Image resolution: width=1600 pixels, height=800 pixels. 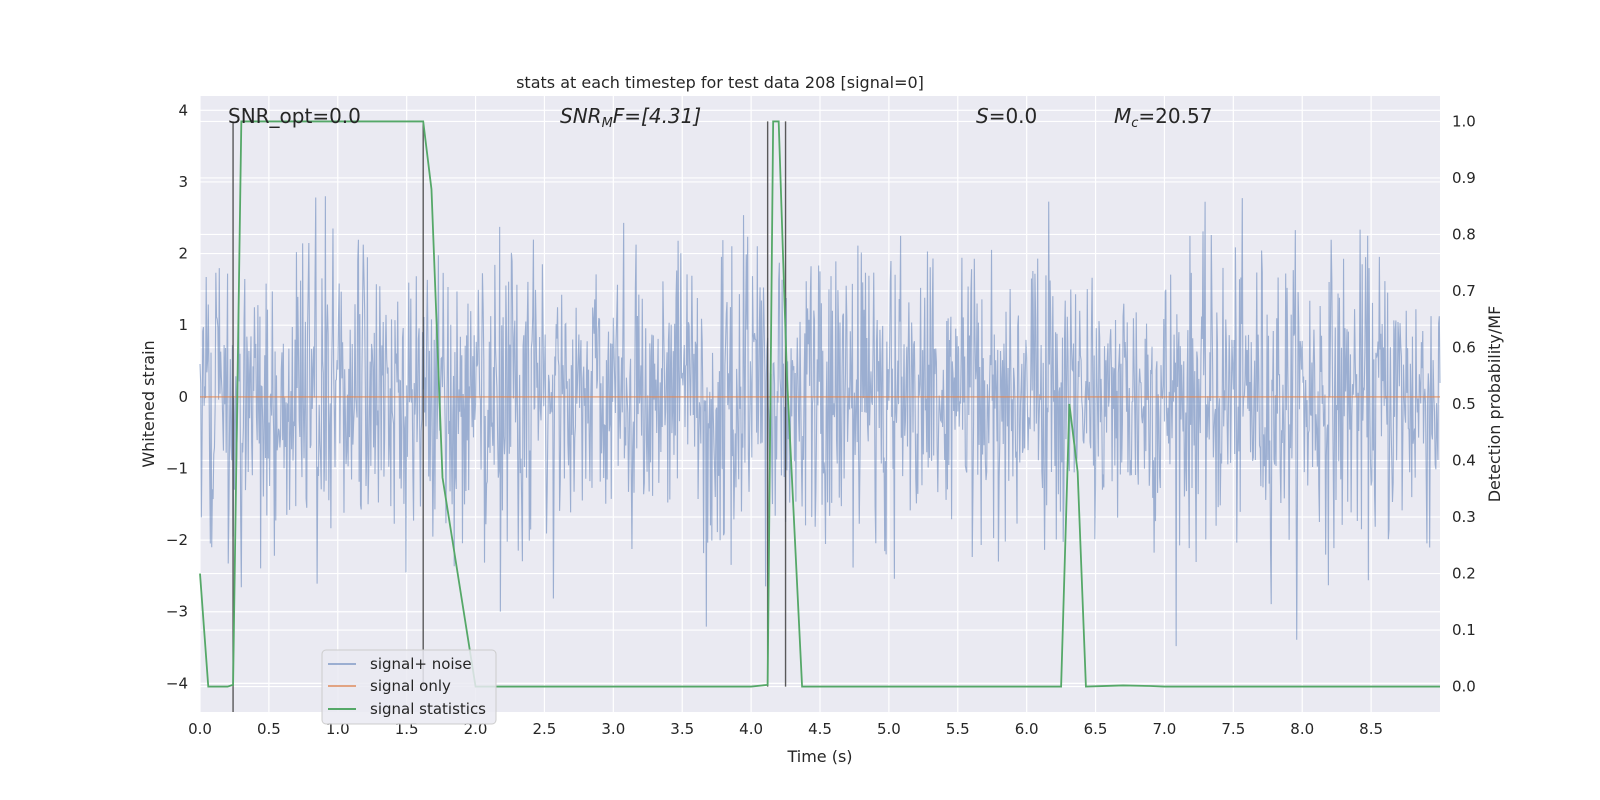 What do you see at coordinates (1464, 517) in the screenshot?
I see `y2-tick-label: 0.3` at bounding box center [1464, 517].